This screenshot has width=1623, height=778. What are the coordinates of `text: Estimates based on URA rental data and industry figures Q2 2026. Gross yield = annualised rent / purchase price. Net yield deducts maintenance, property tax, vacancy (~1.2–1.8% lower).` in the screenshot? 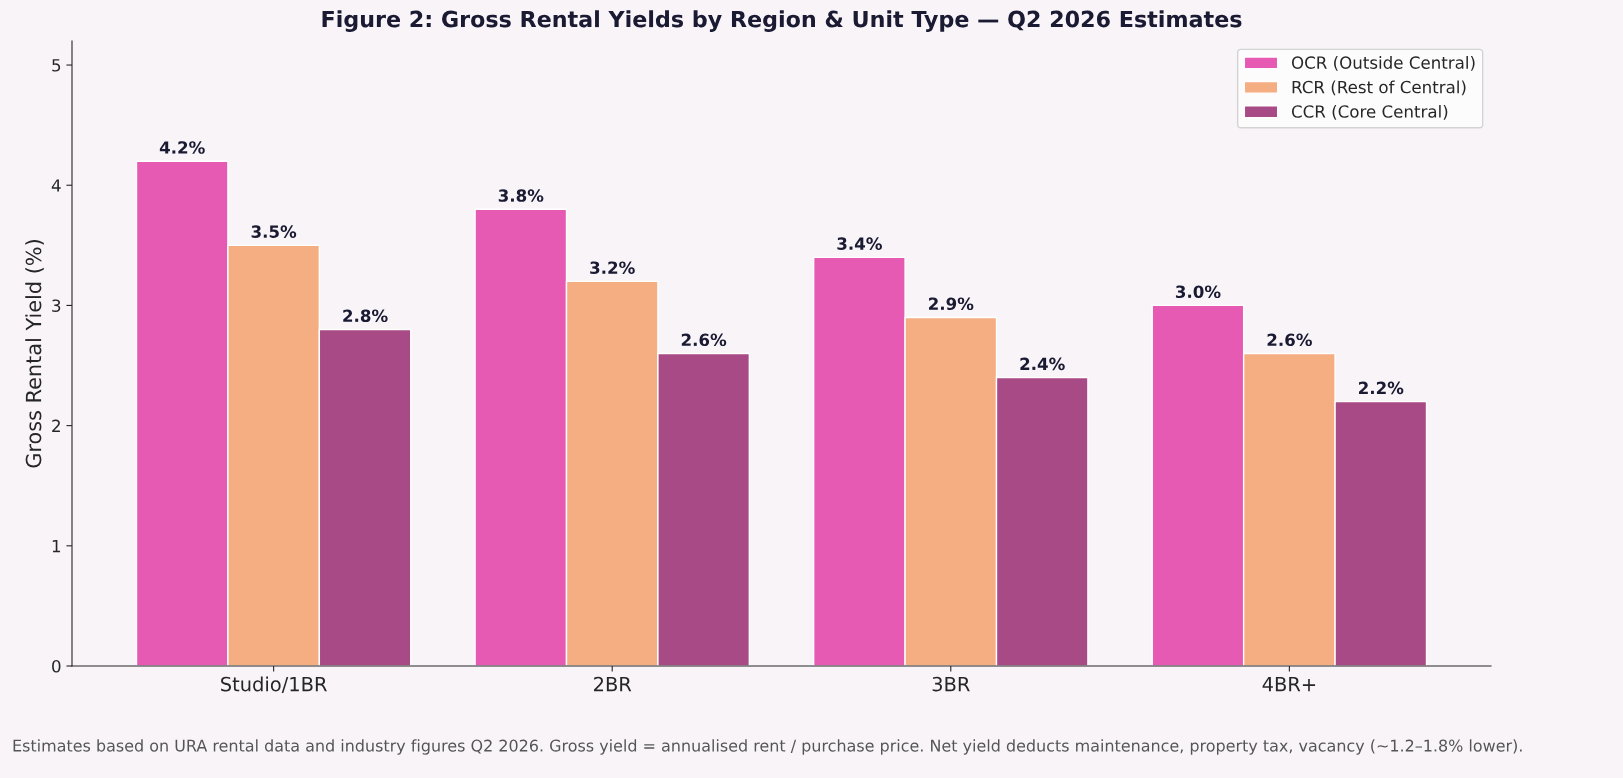 It's located at (767, 747).